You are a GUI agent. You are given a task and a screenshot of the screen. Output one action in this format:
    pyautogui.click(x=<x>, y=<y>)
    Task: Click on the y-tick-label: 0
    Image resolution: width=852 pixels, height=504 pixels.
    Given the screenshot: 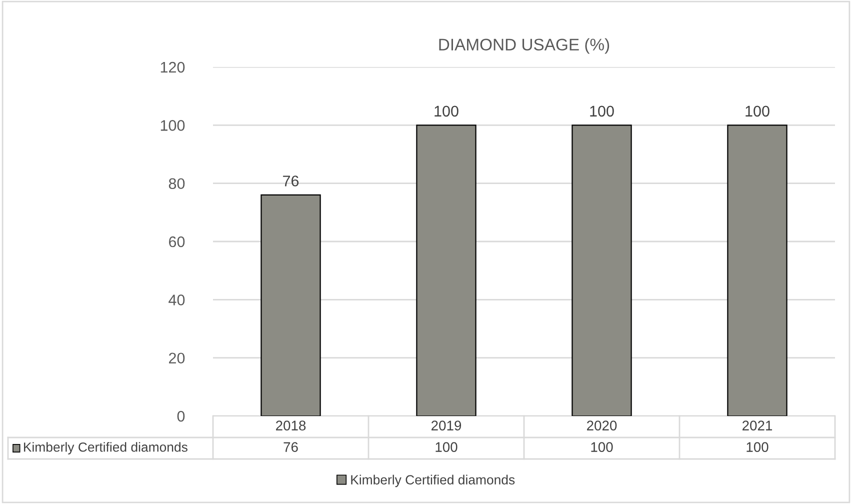 What is the action you would take?
    pyautogui.click(x=181, y=416)
    